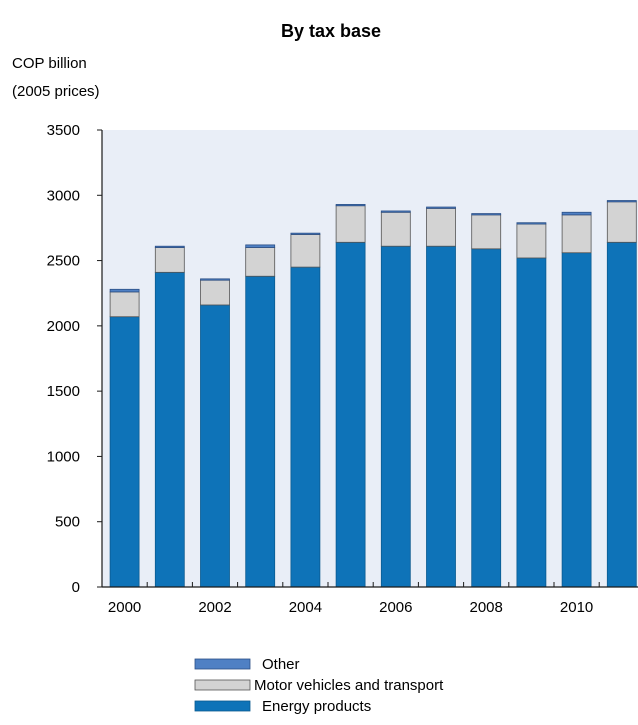  What do you see at coordinates (305, 251) in the screenshot?
I see `bar-2004-motor-vehicles-and-transport` at bounding box center [305, 251].